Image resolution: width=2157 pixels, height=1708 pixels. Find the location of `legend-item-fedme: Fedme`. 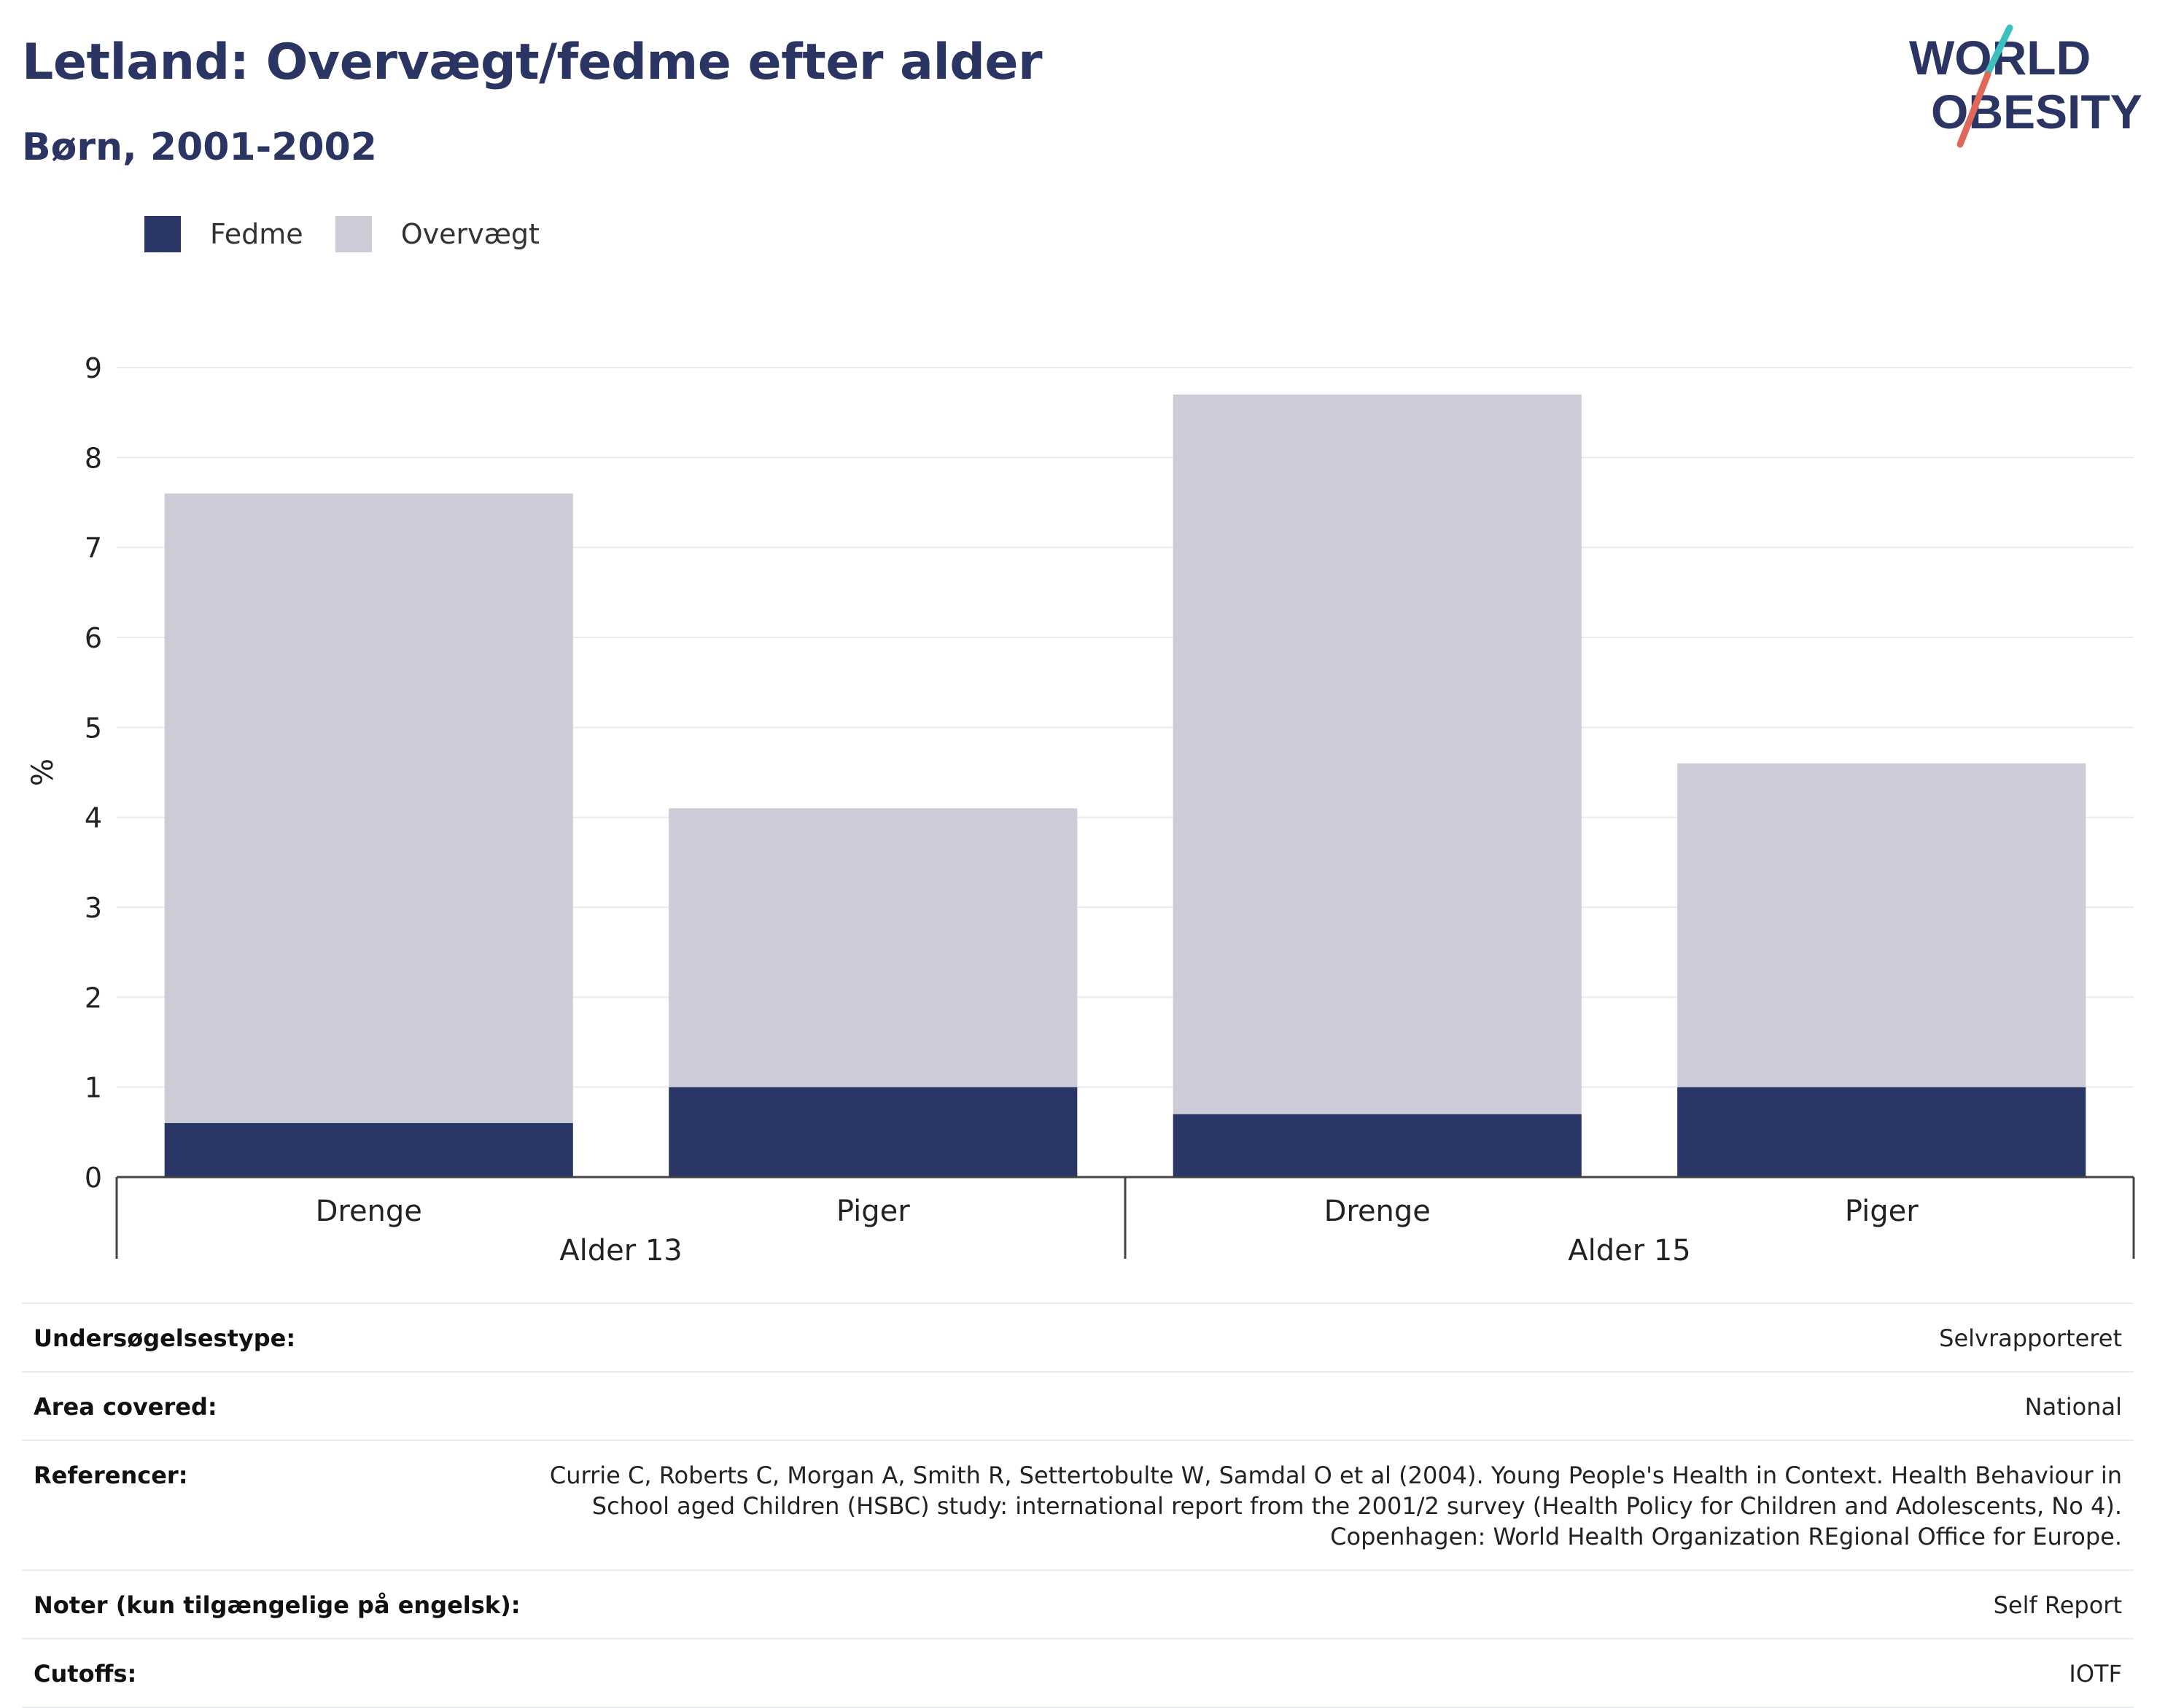

legend-item-fedme: Fedme is located at coordinates (224, 234).